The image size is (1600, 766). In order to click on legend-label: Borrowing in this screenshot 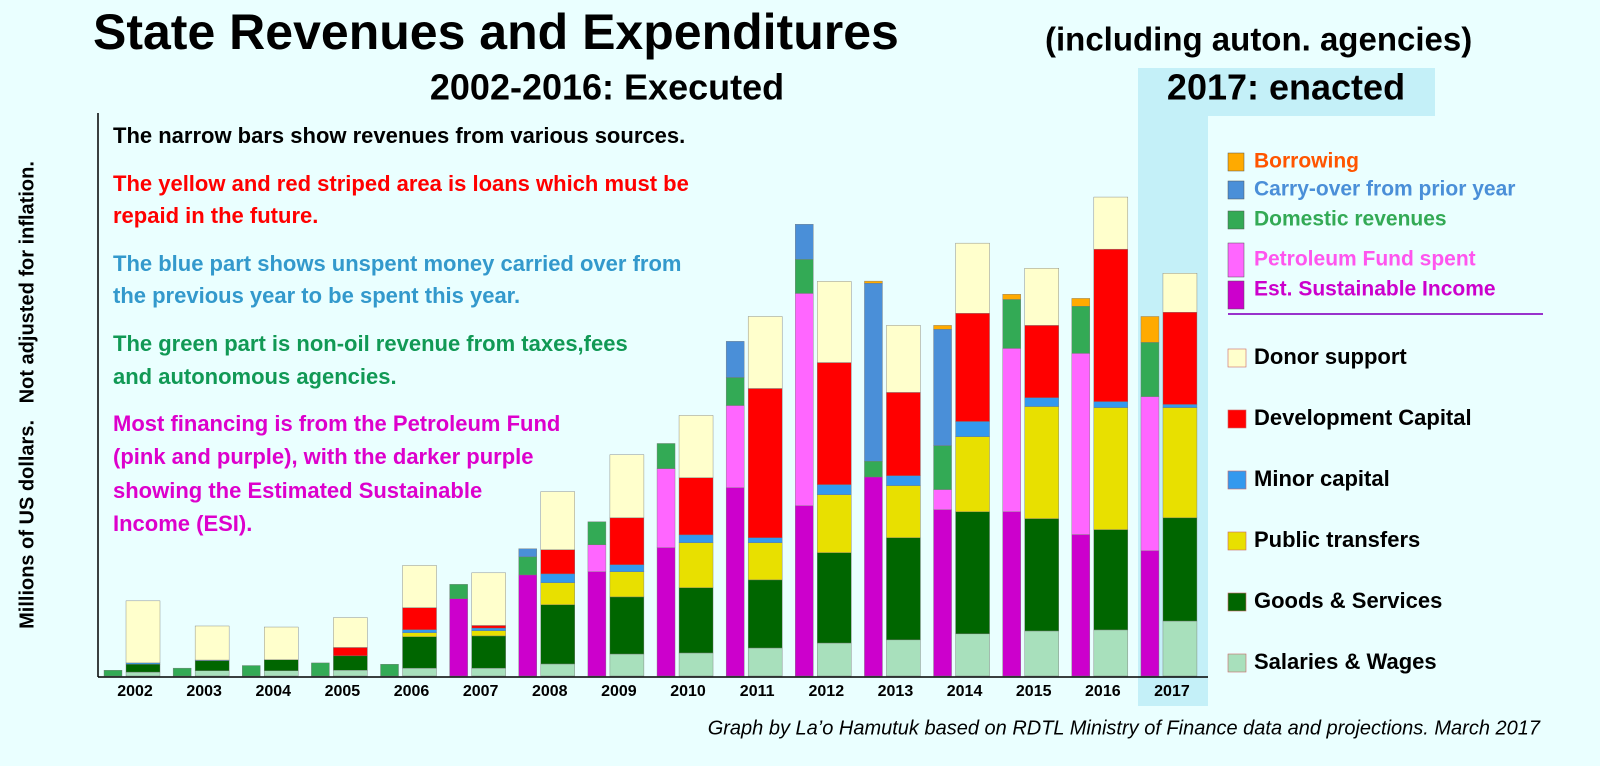, I will do `click(1306, 161)`.